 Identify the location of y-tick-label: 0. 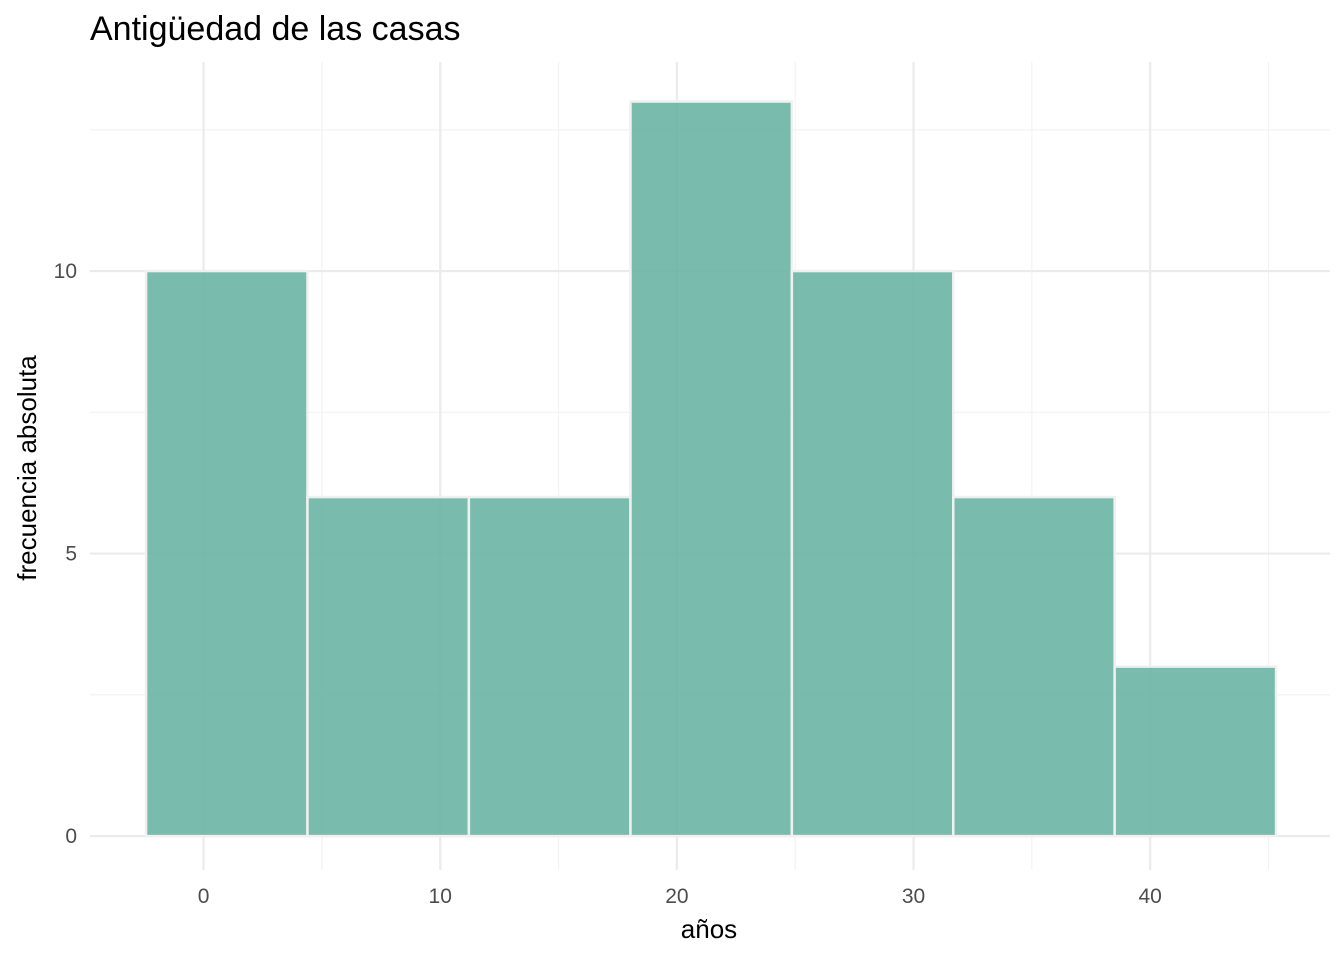
(71, 836).